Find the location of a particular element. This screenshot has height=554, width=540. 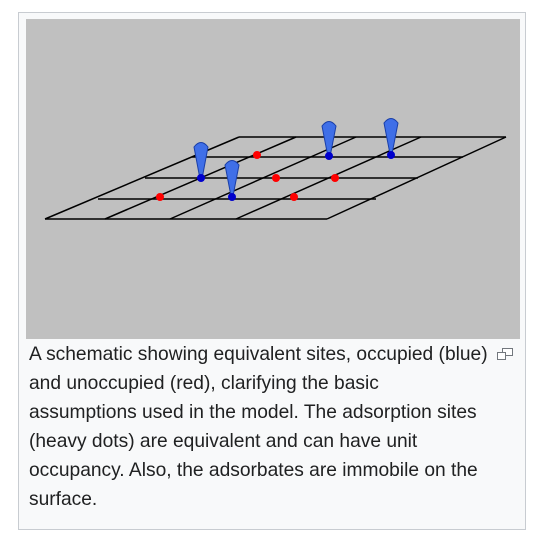

unoccupied-sites is located at coordinates (247, 176).